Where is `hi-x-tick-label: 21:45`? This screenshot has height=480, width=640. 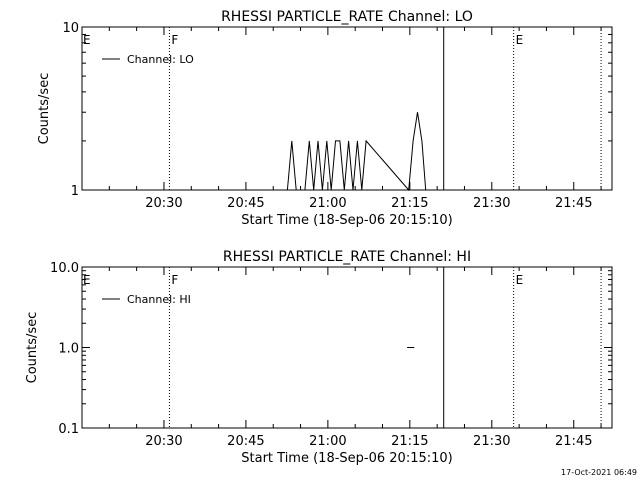
hi-x-tick-label: 21:45 is located at coordinates (573, 441).